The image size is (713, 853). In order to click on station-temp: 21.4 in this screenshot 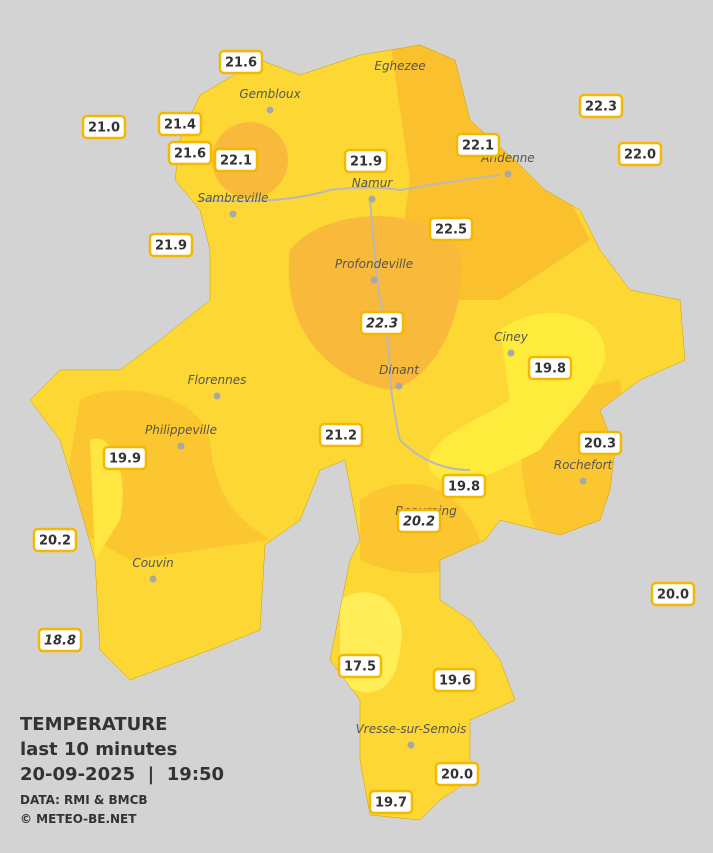, I will do `click(180, 125)`.